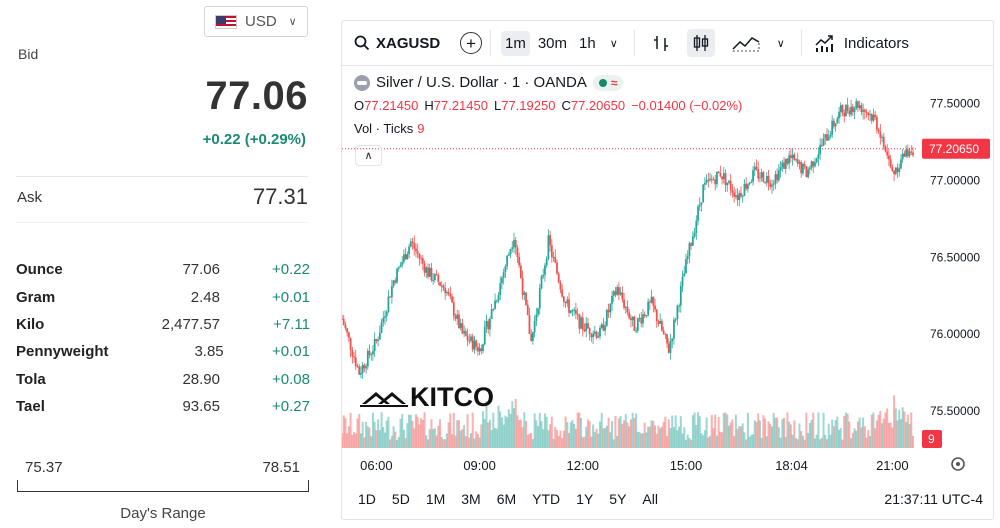  What do you see at coordinates (613, 43) in the screenshot?
I see `interval-chevron-down-icon: ∨` at bounding box center [613, 43].